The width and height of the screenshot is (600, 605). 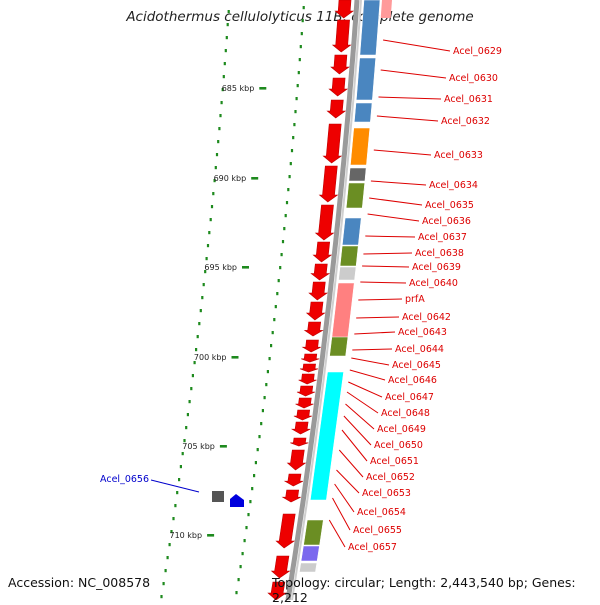 What do you see at coordinates (218, 496) in the screenshot?
I see `gene-grey-block` at bounding box center [218, 496].